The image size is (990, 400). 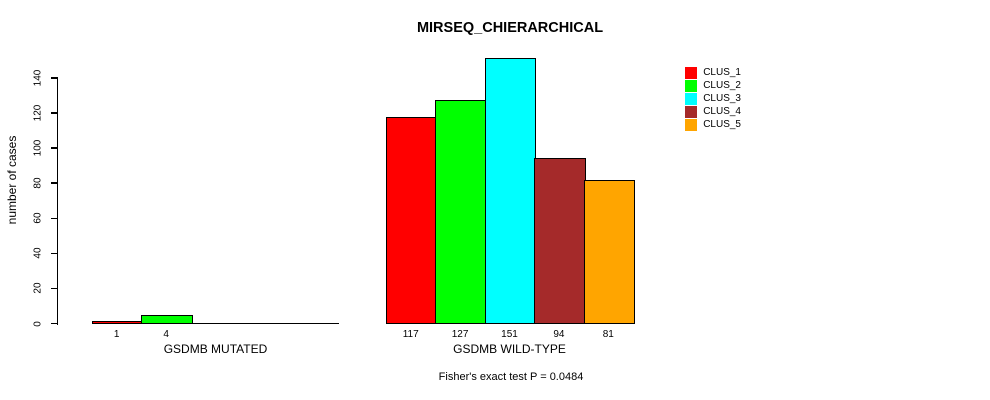 I want to click on bar-value-label: 1, so click(x=116, y=334).